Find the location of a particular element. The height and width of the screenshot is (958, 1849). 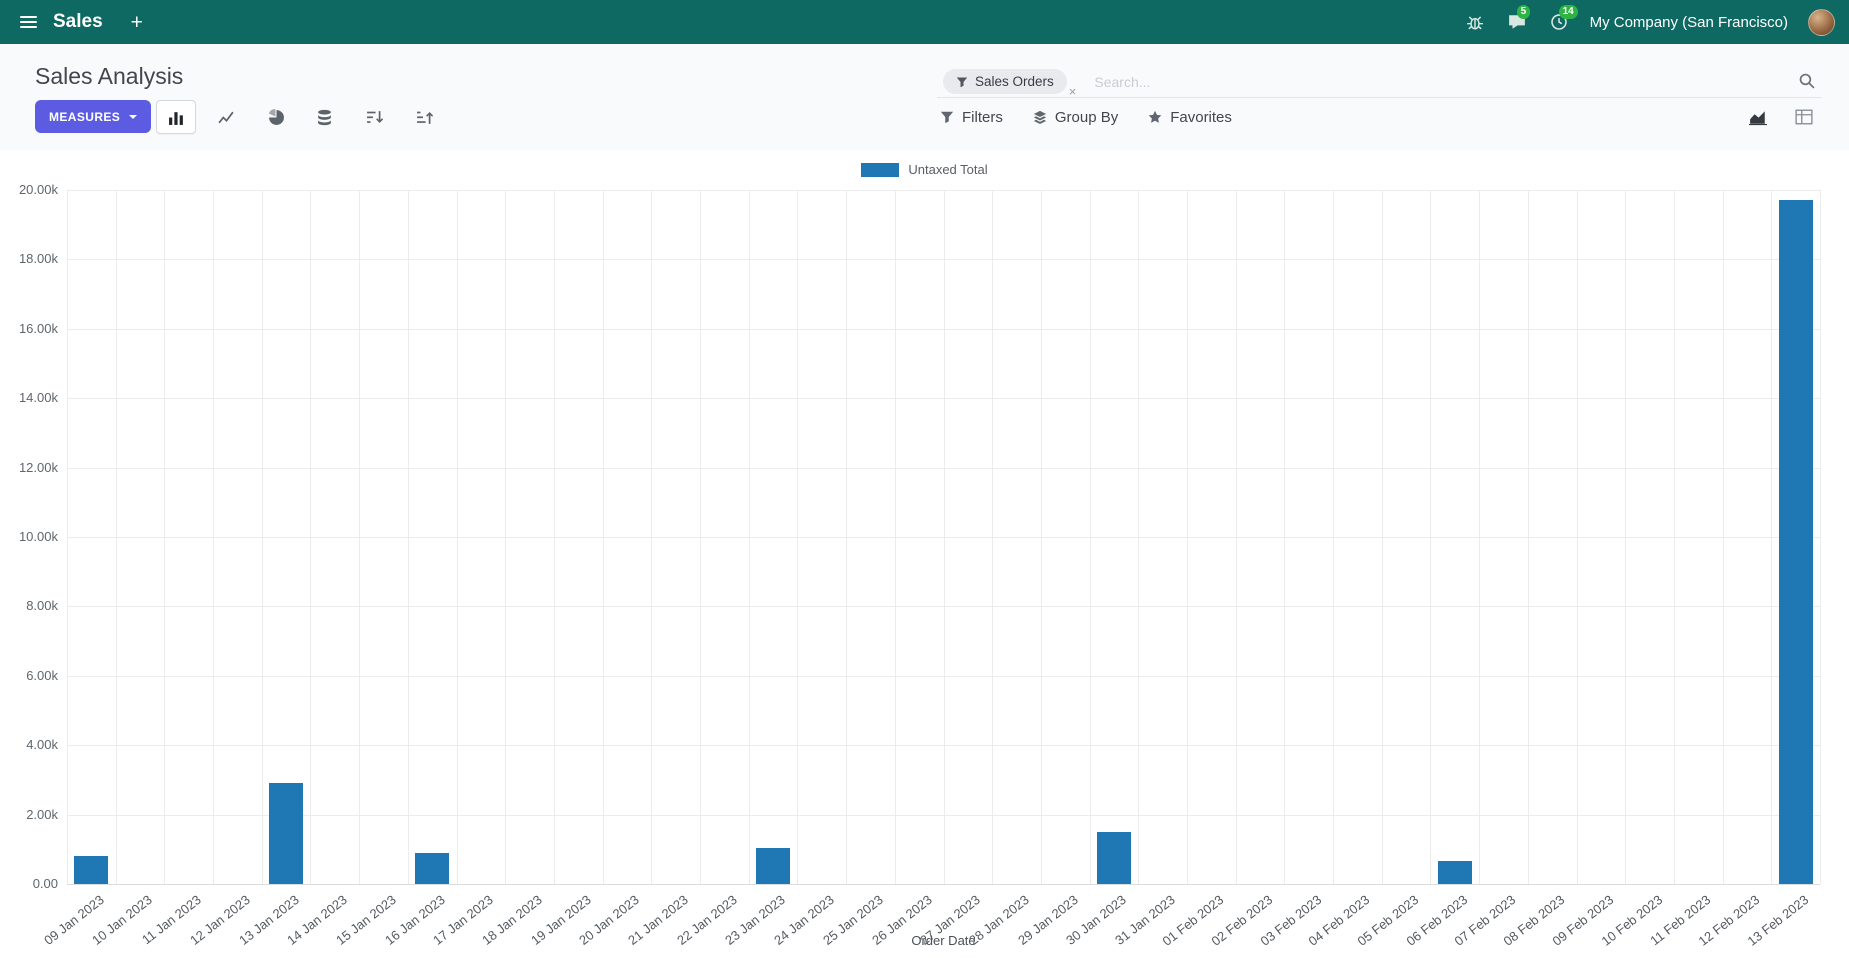

legend-label: Untaxed Total is located at coordinates (948, 169).